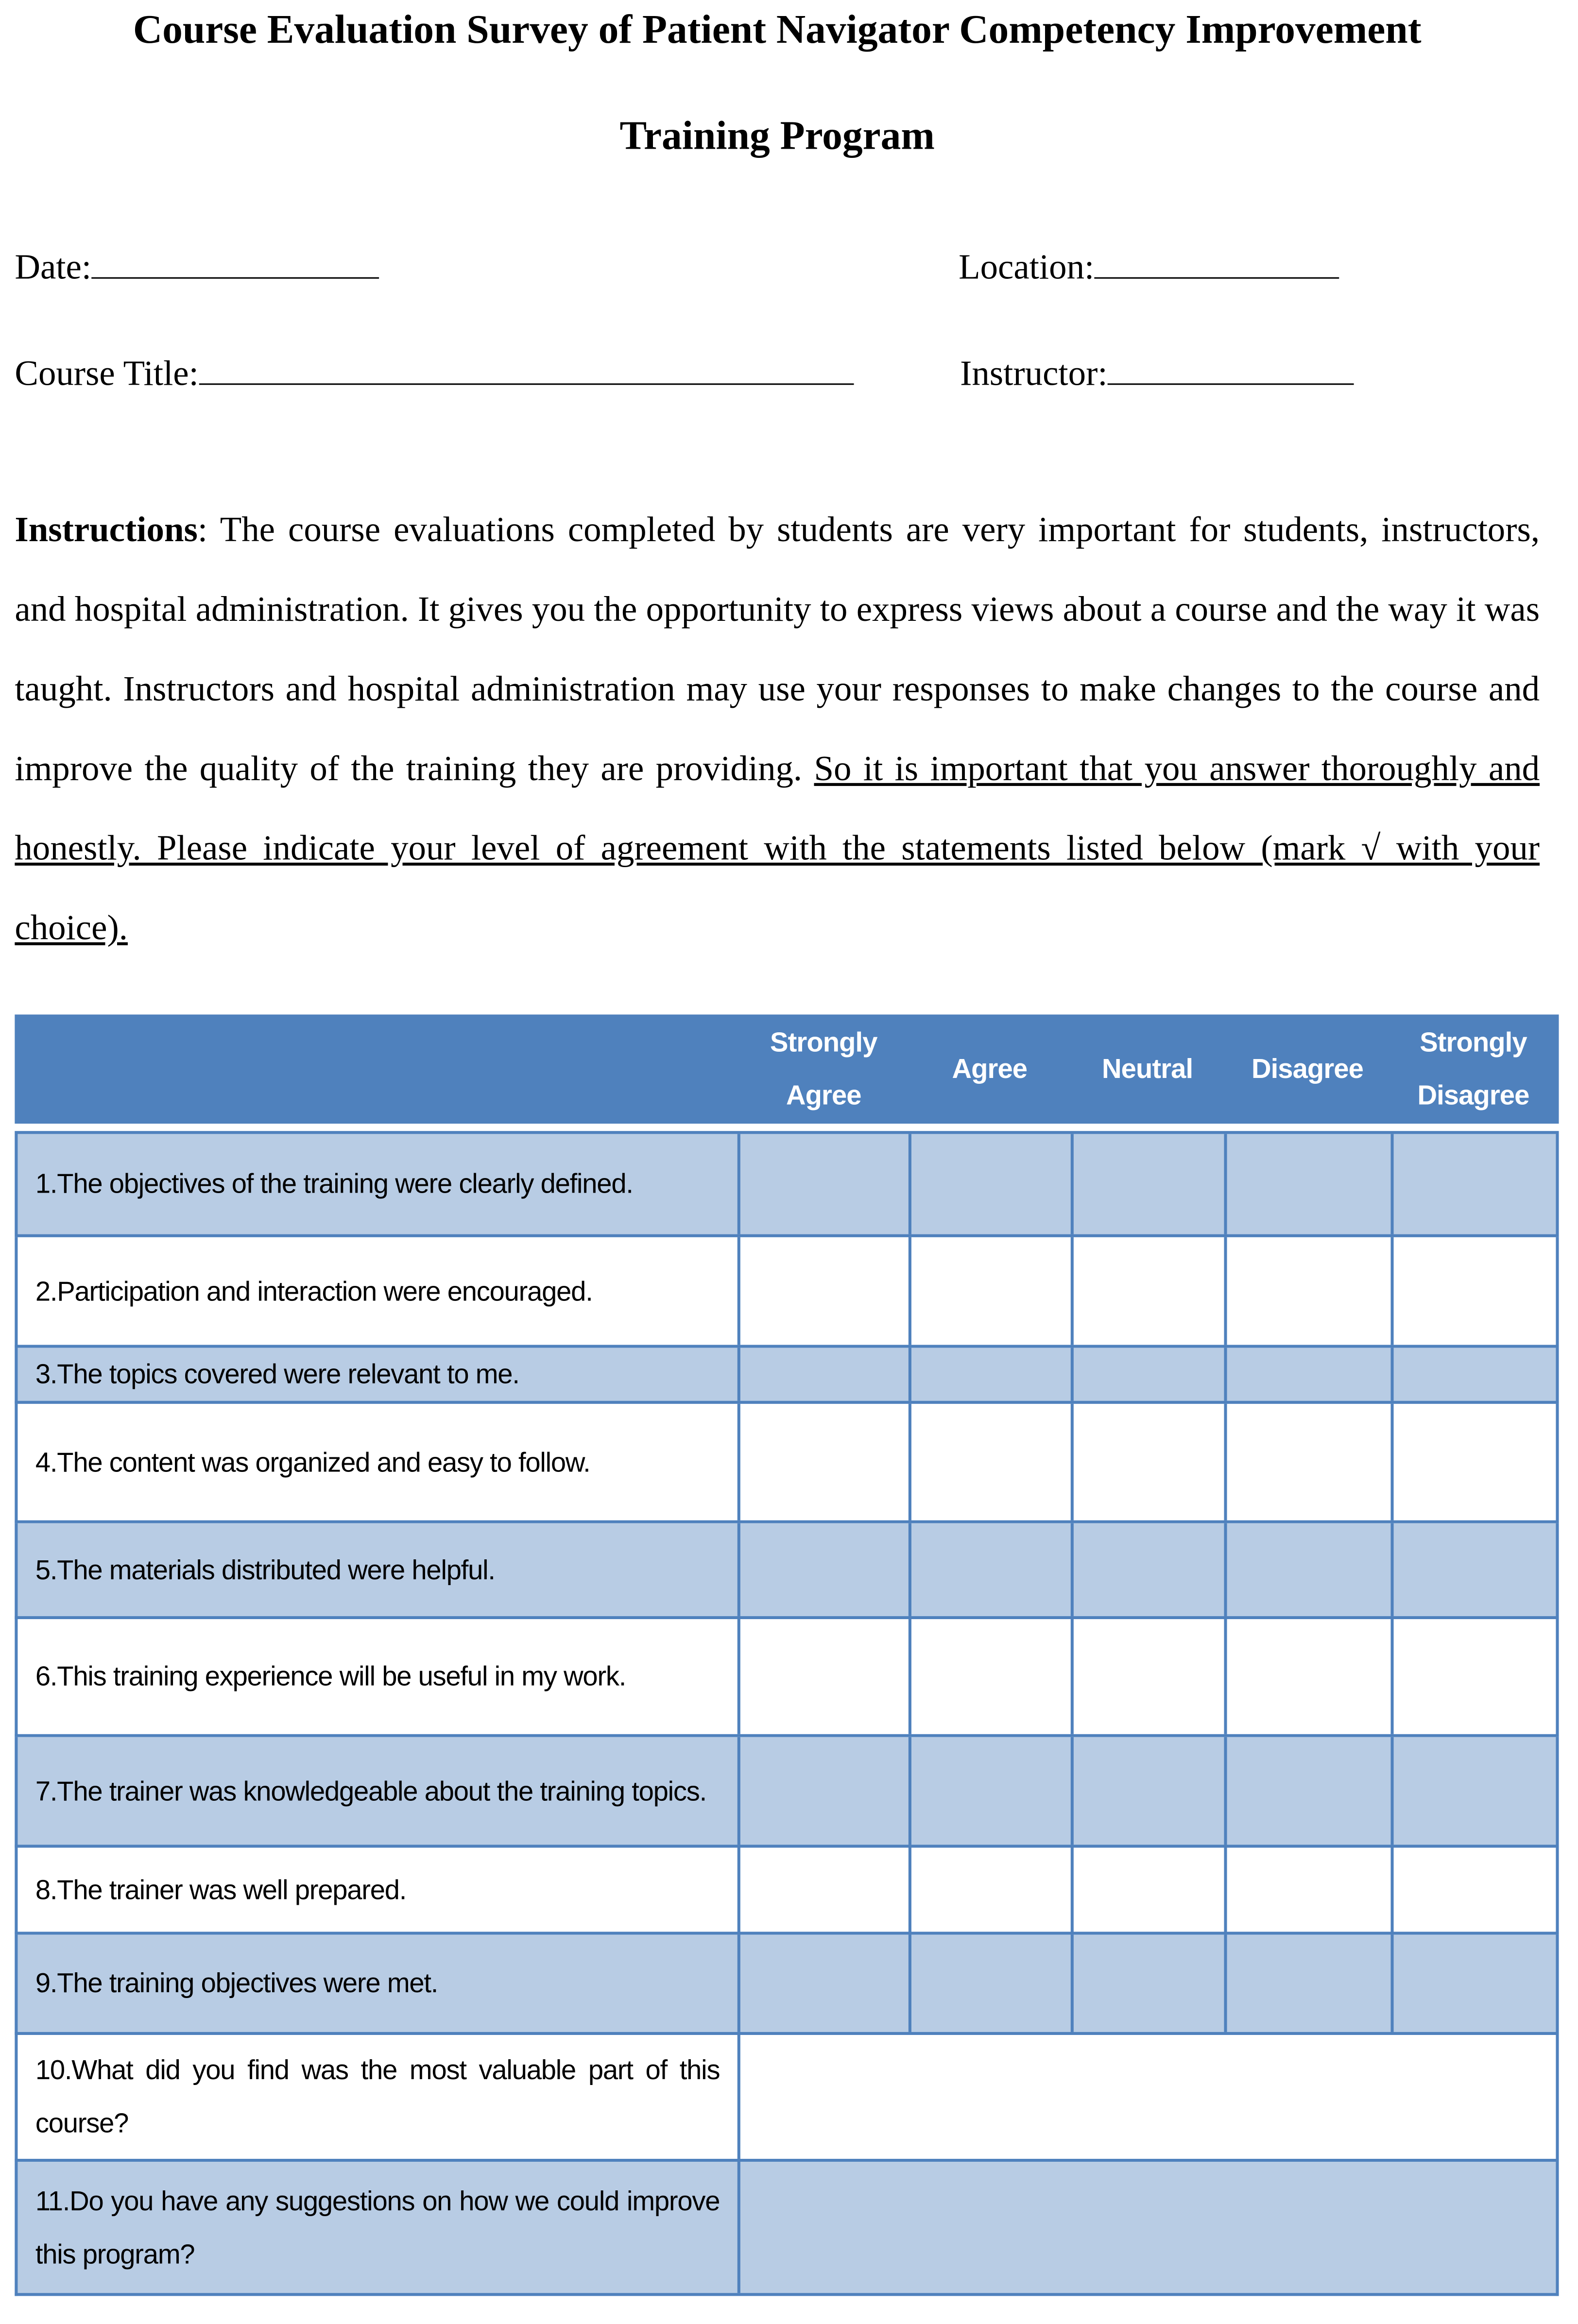  Describe the element at coordinates (1216, 264) in the screenshot. I see `location-blank` at that location.